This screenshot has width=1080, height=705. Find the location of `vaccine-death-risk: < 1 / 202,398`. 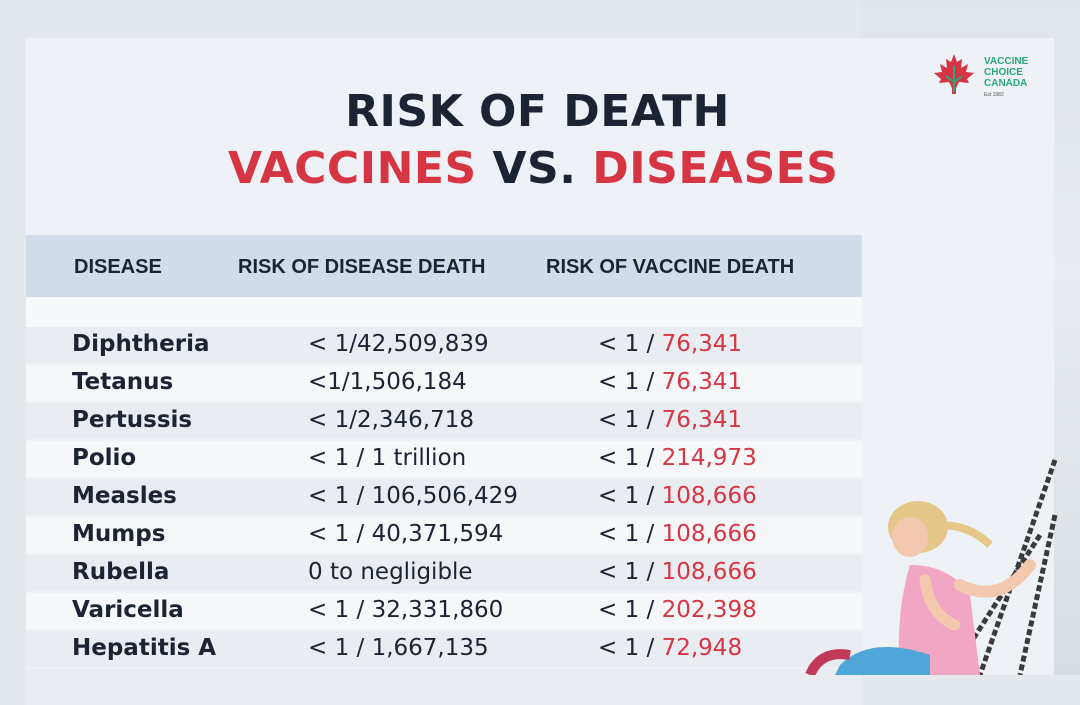

vaccine-death-risk: < 1 / 202,398 is located at coordinates (677, 610).